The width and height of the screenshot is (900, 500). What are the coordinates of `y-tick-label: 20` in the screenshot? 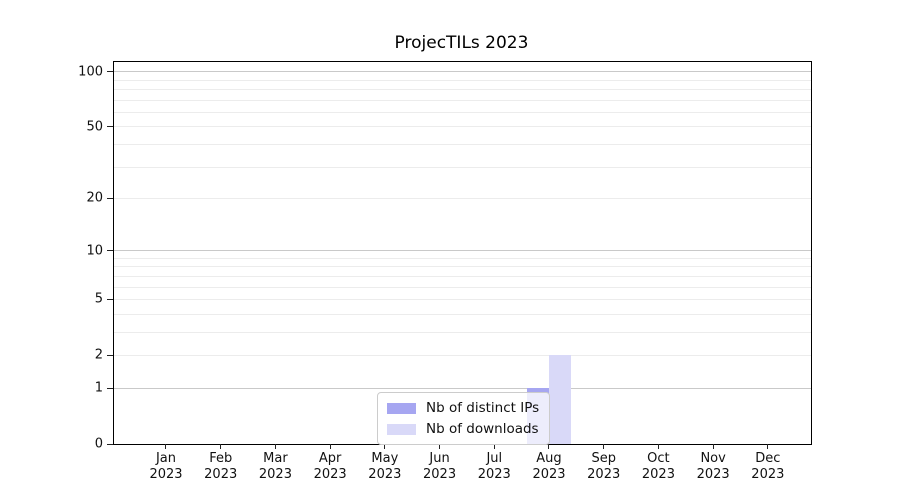 It's located at (94, 198).